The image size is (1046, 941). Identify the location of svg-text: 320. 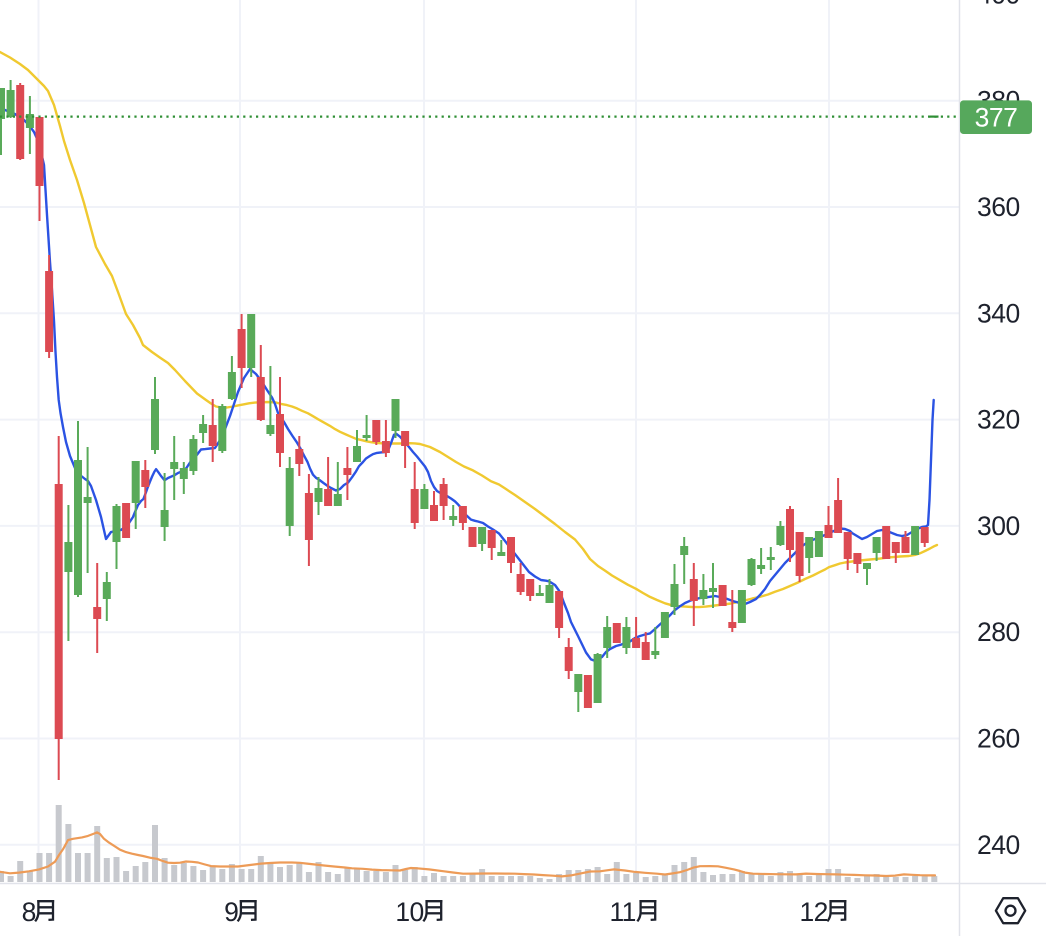
(998, 420).